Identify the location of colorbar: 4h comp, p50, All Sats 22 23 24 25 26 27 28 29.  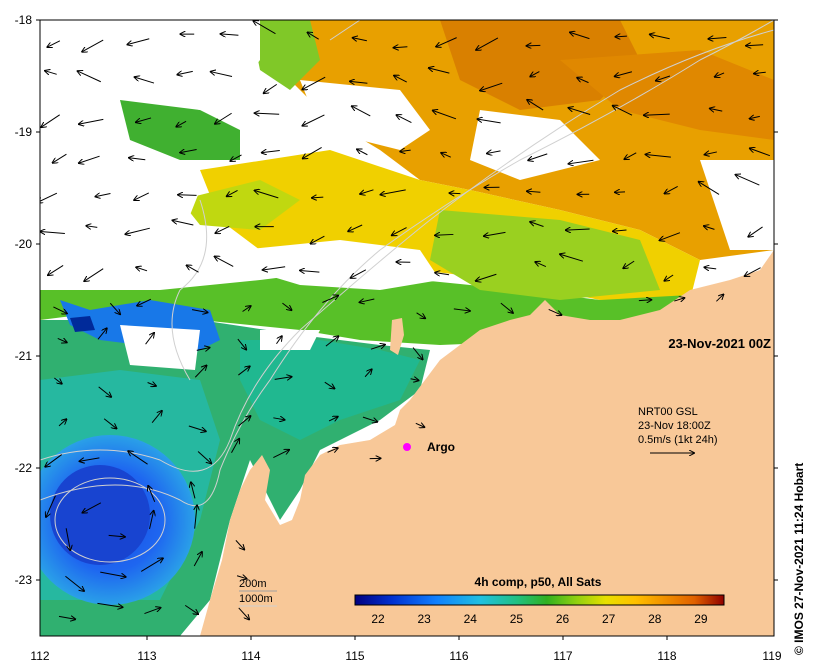
(539, 600).